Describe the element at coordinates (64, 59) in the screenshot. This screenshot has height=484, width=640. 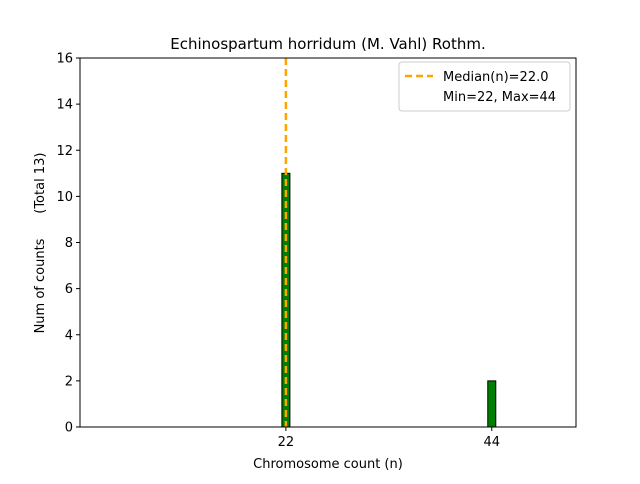
I see `y-tick-label: 16` at that location.